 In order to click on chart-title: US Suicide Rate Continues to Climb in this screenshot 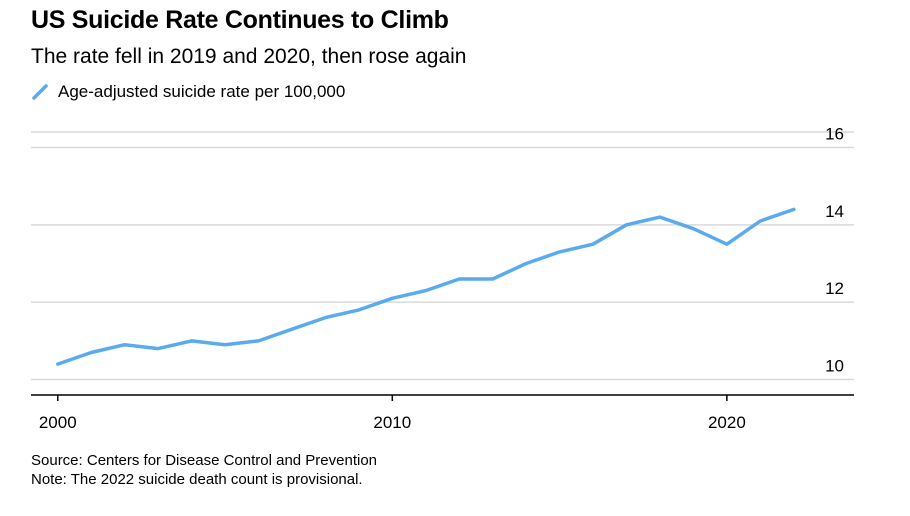, I will do `click(240, 20)`.